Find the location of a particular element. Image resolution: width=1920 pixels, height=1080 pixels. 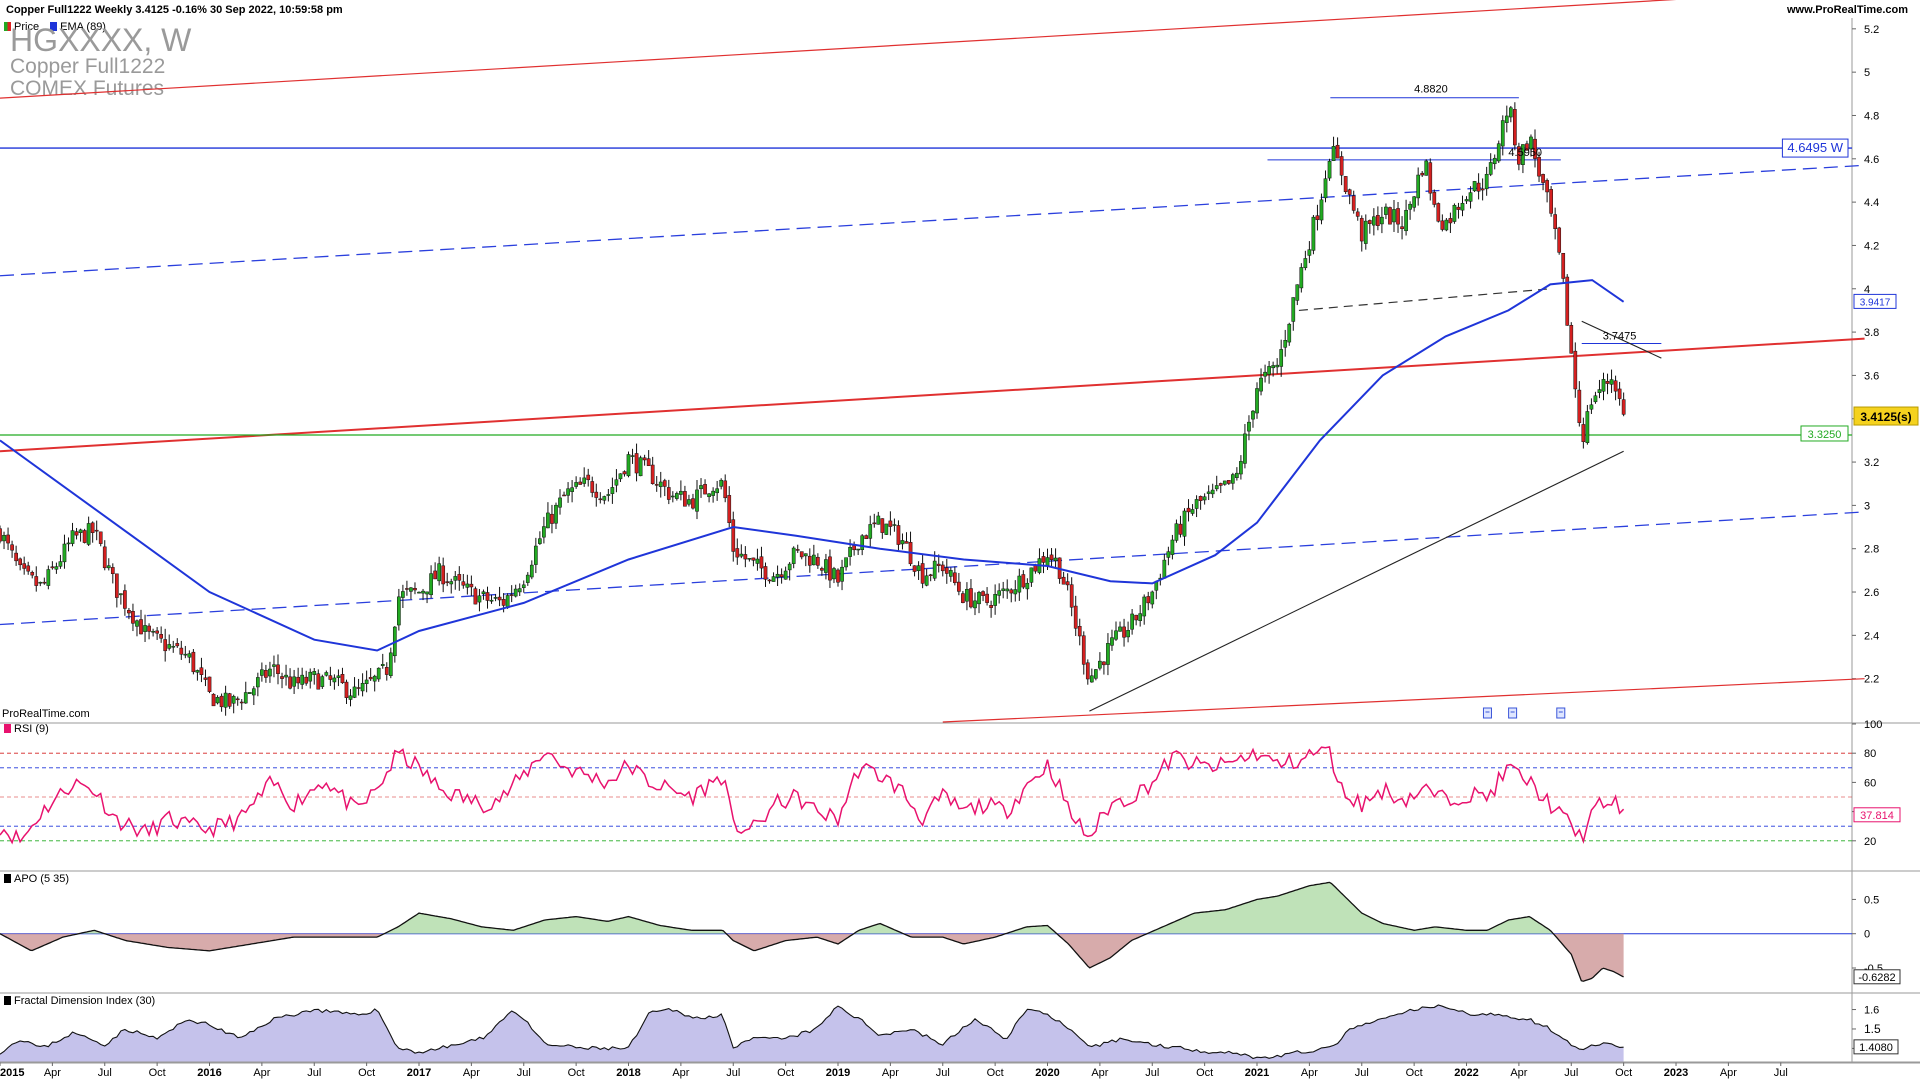

support-value-tag: 3.3250 is located at coordinates (1824, 433).